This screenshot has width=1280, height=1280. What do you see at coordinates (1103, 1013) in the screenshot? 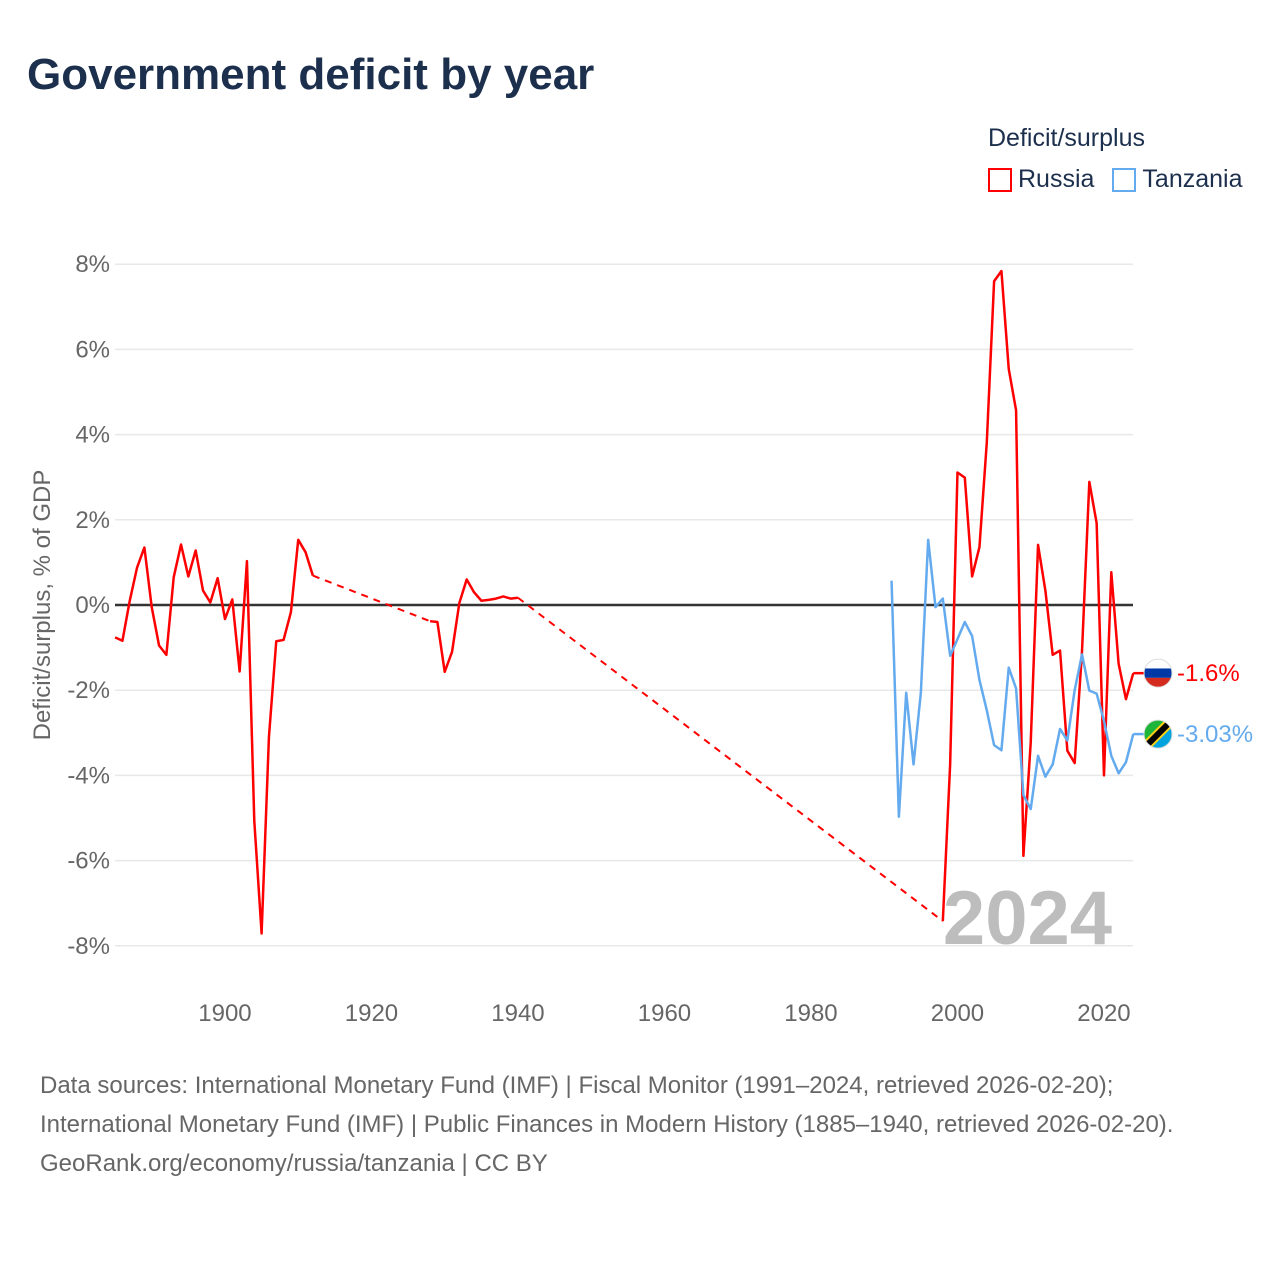
I see `x-tick-label: 2020` at bounding box center [1103, 1013].